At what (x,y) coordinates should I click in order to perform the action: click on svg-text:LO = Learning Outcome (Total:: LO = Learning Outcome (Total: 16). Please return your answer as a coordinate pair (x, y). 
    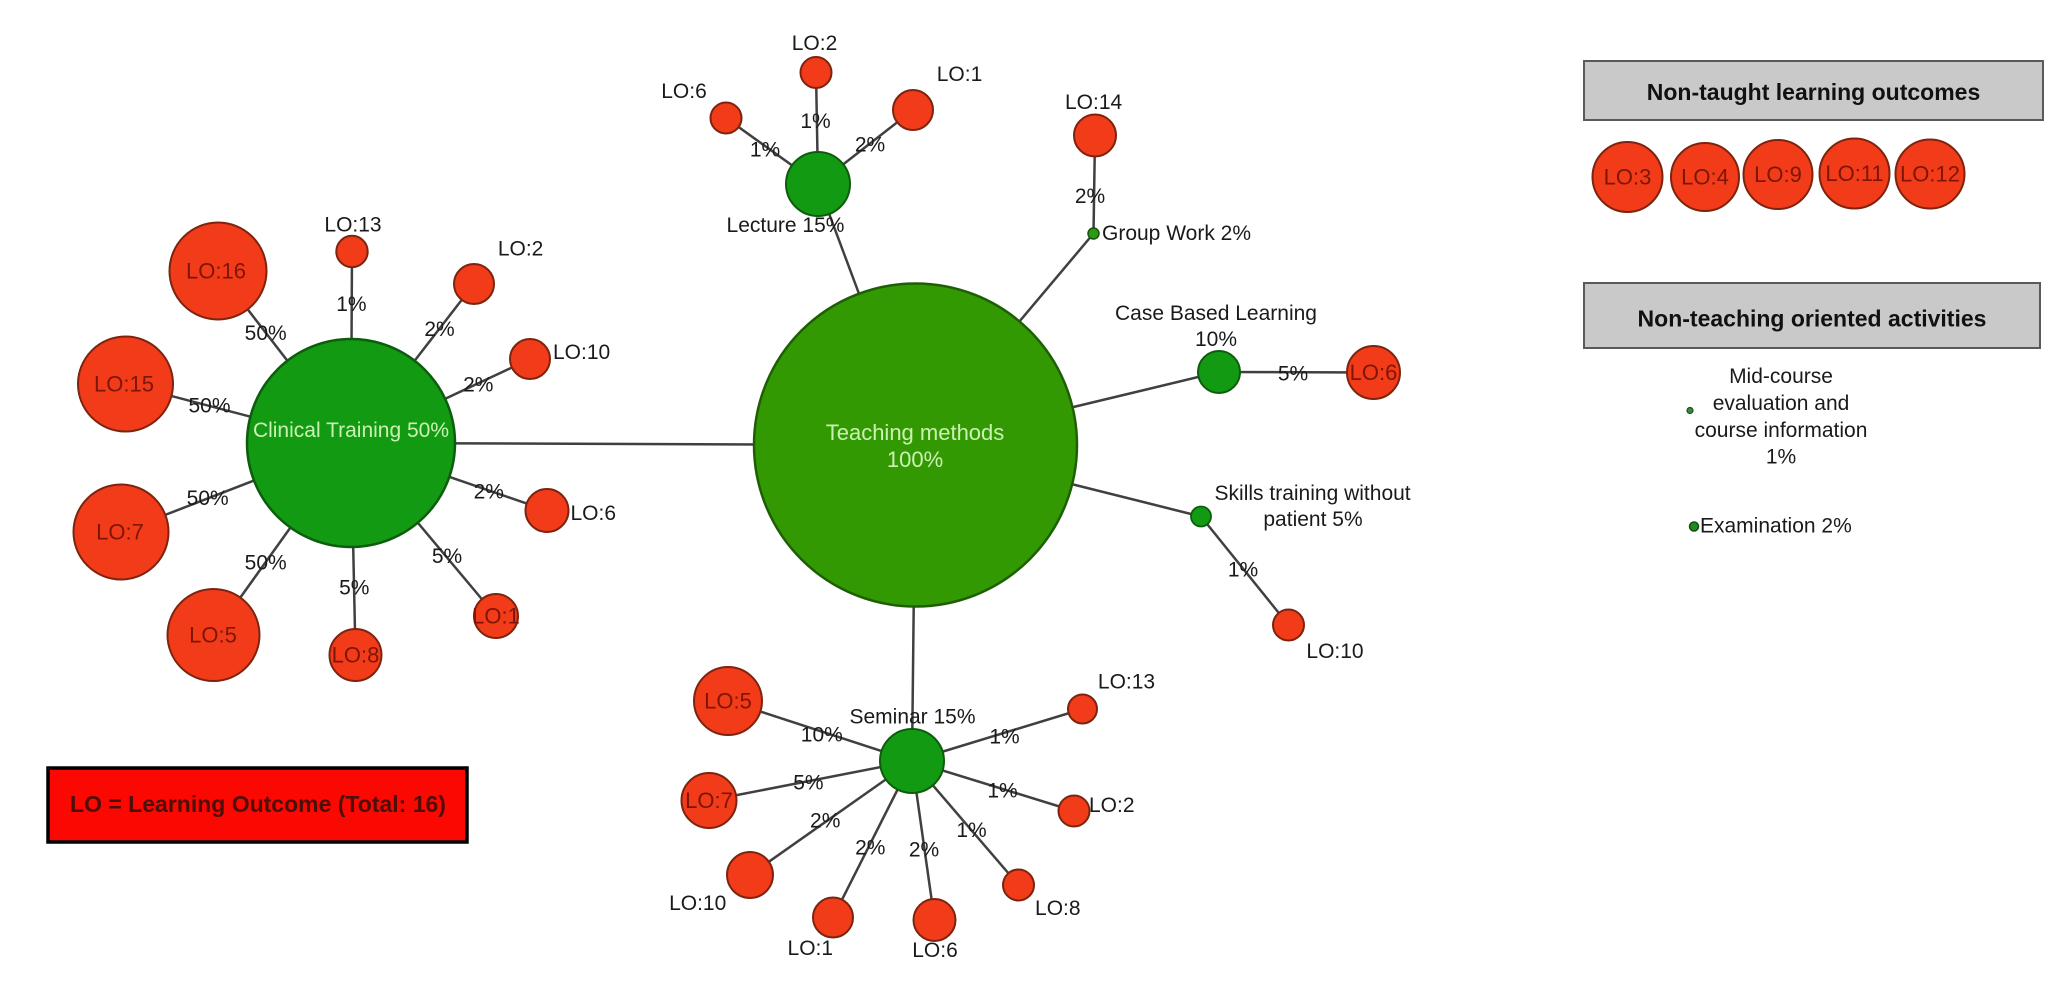
    Looking at the image, I should click on (258, 804).